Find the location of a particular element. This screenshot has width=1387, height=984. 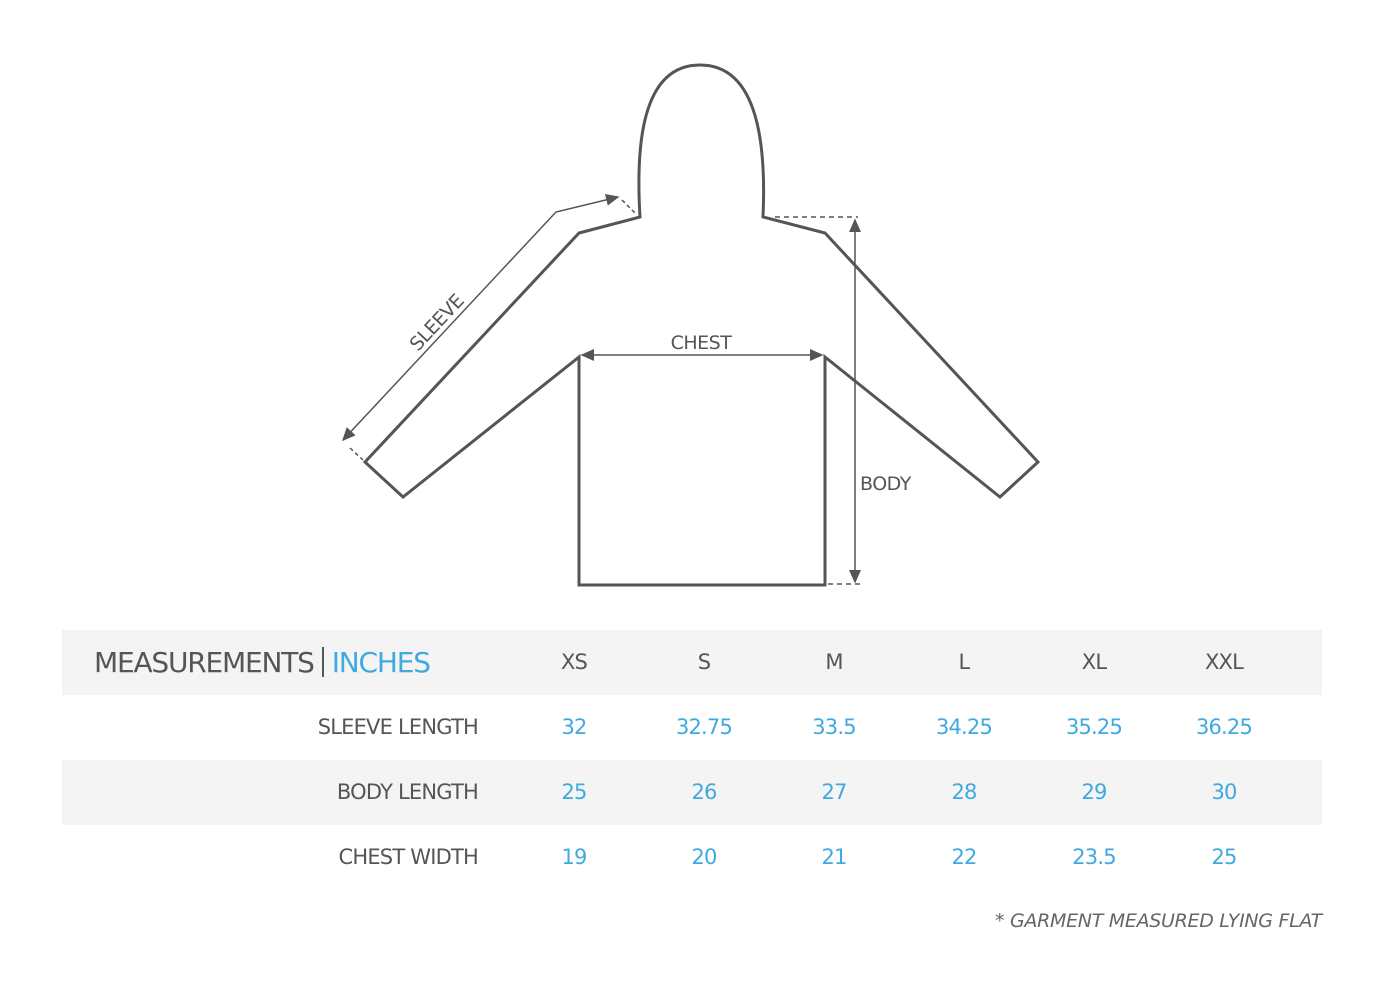

value-cell: 22 is located at coordinates (964, 857).